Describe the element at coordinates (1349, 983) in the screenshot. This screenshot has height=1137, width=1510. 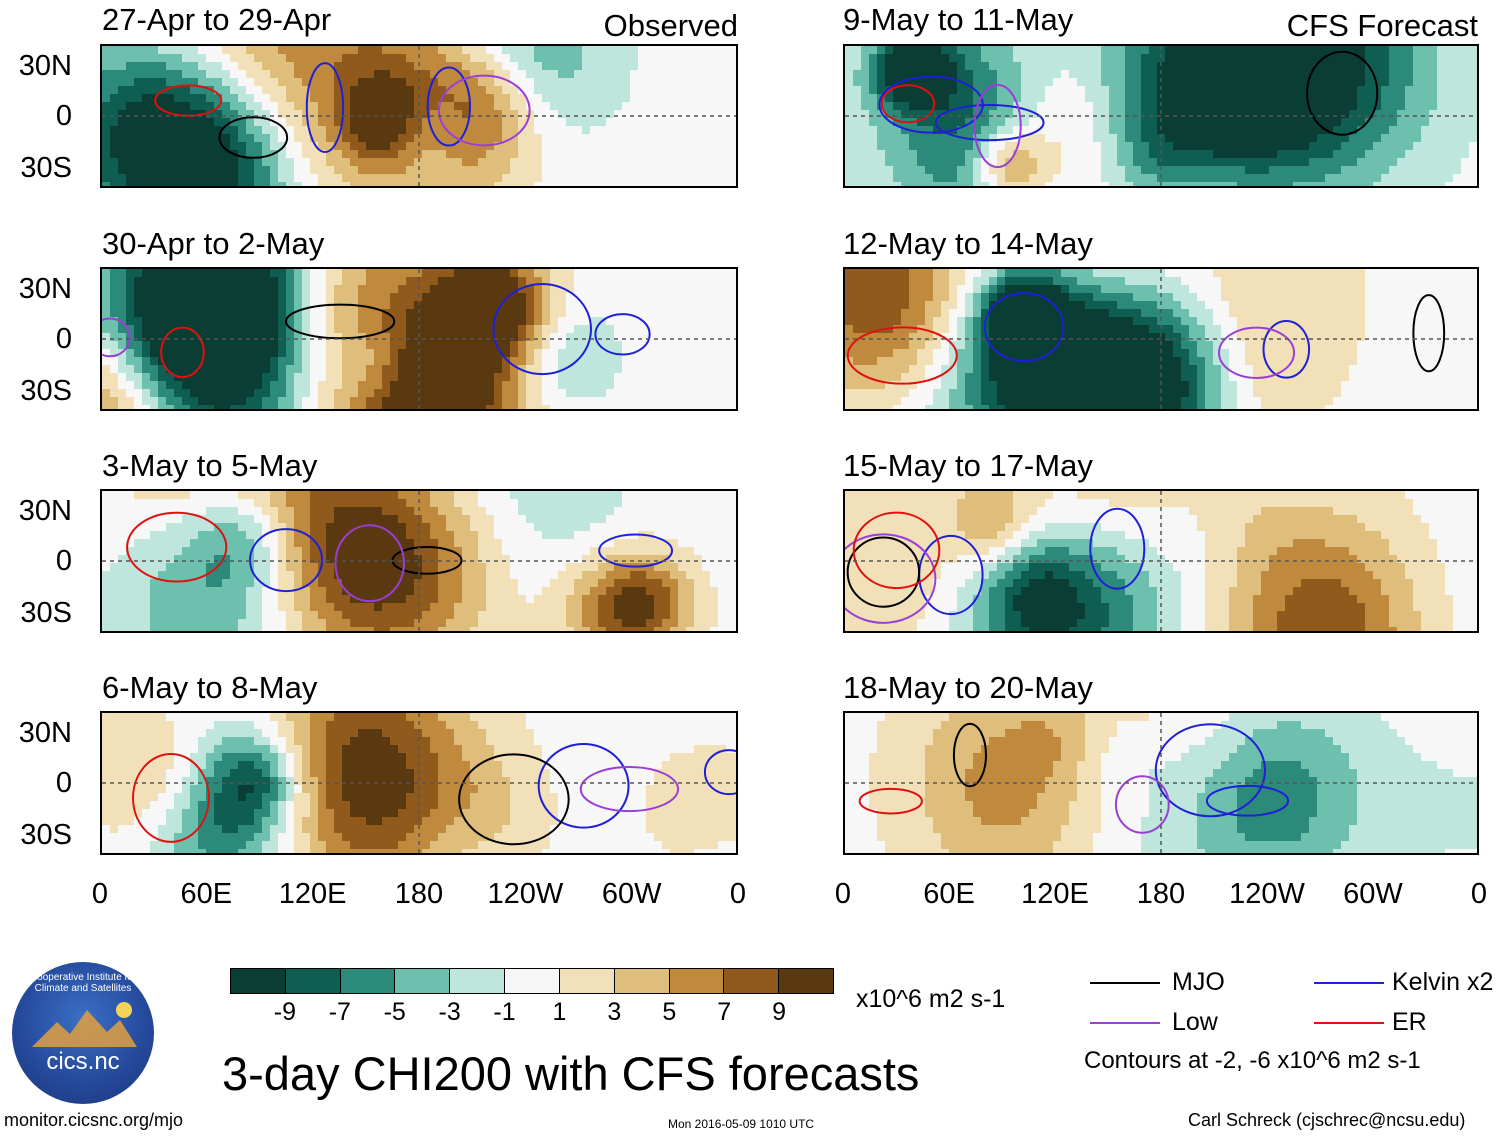
I see `legend-line-kelvin` at that location.